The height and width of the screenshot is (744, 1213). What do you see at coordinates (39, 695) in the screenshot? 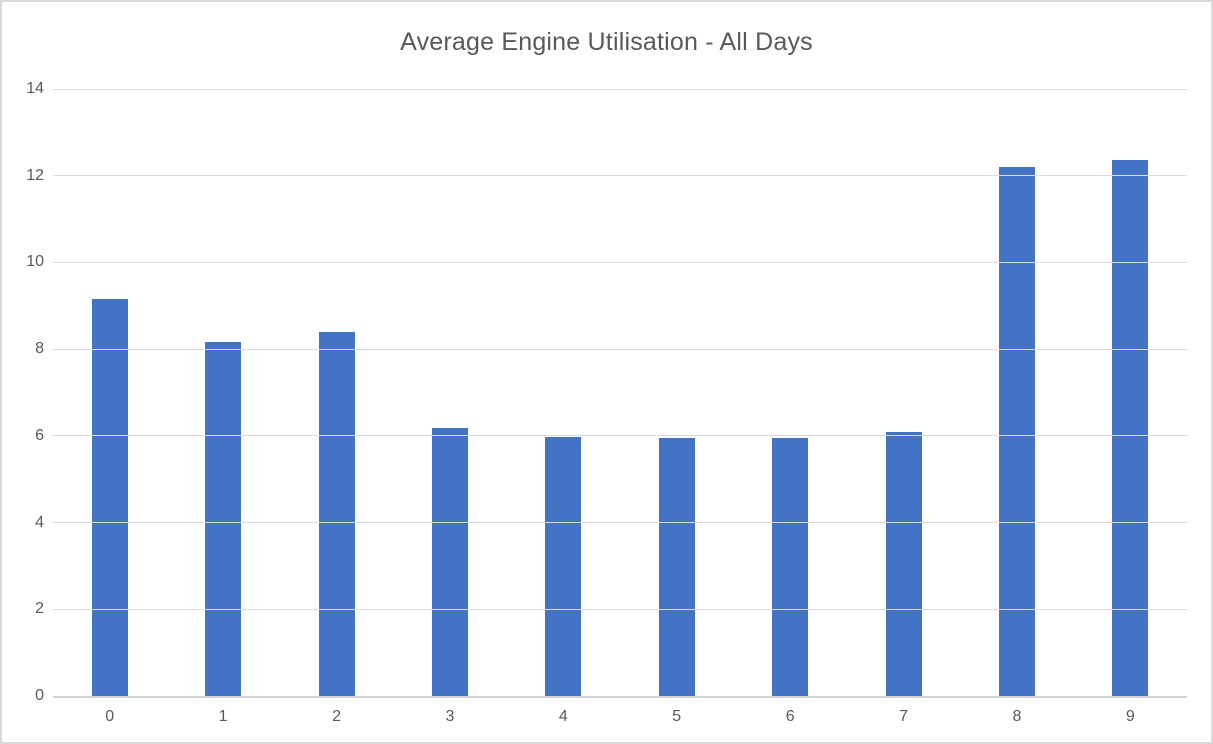
I see `y-tick-label: 0` at bounding box center [39, 695].